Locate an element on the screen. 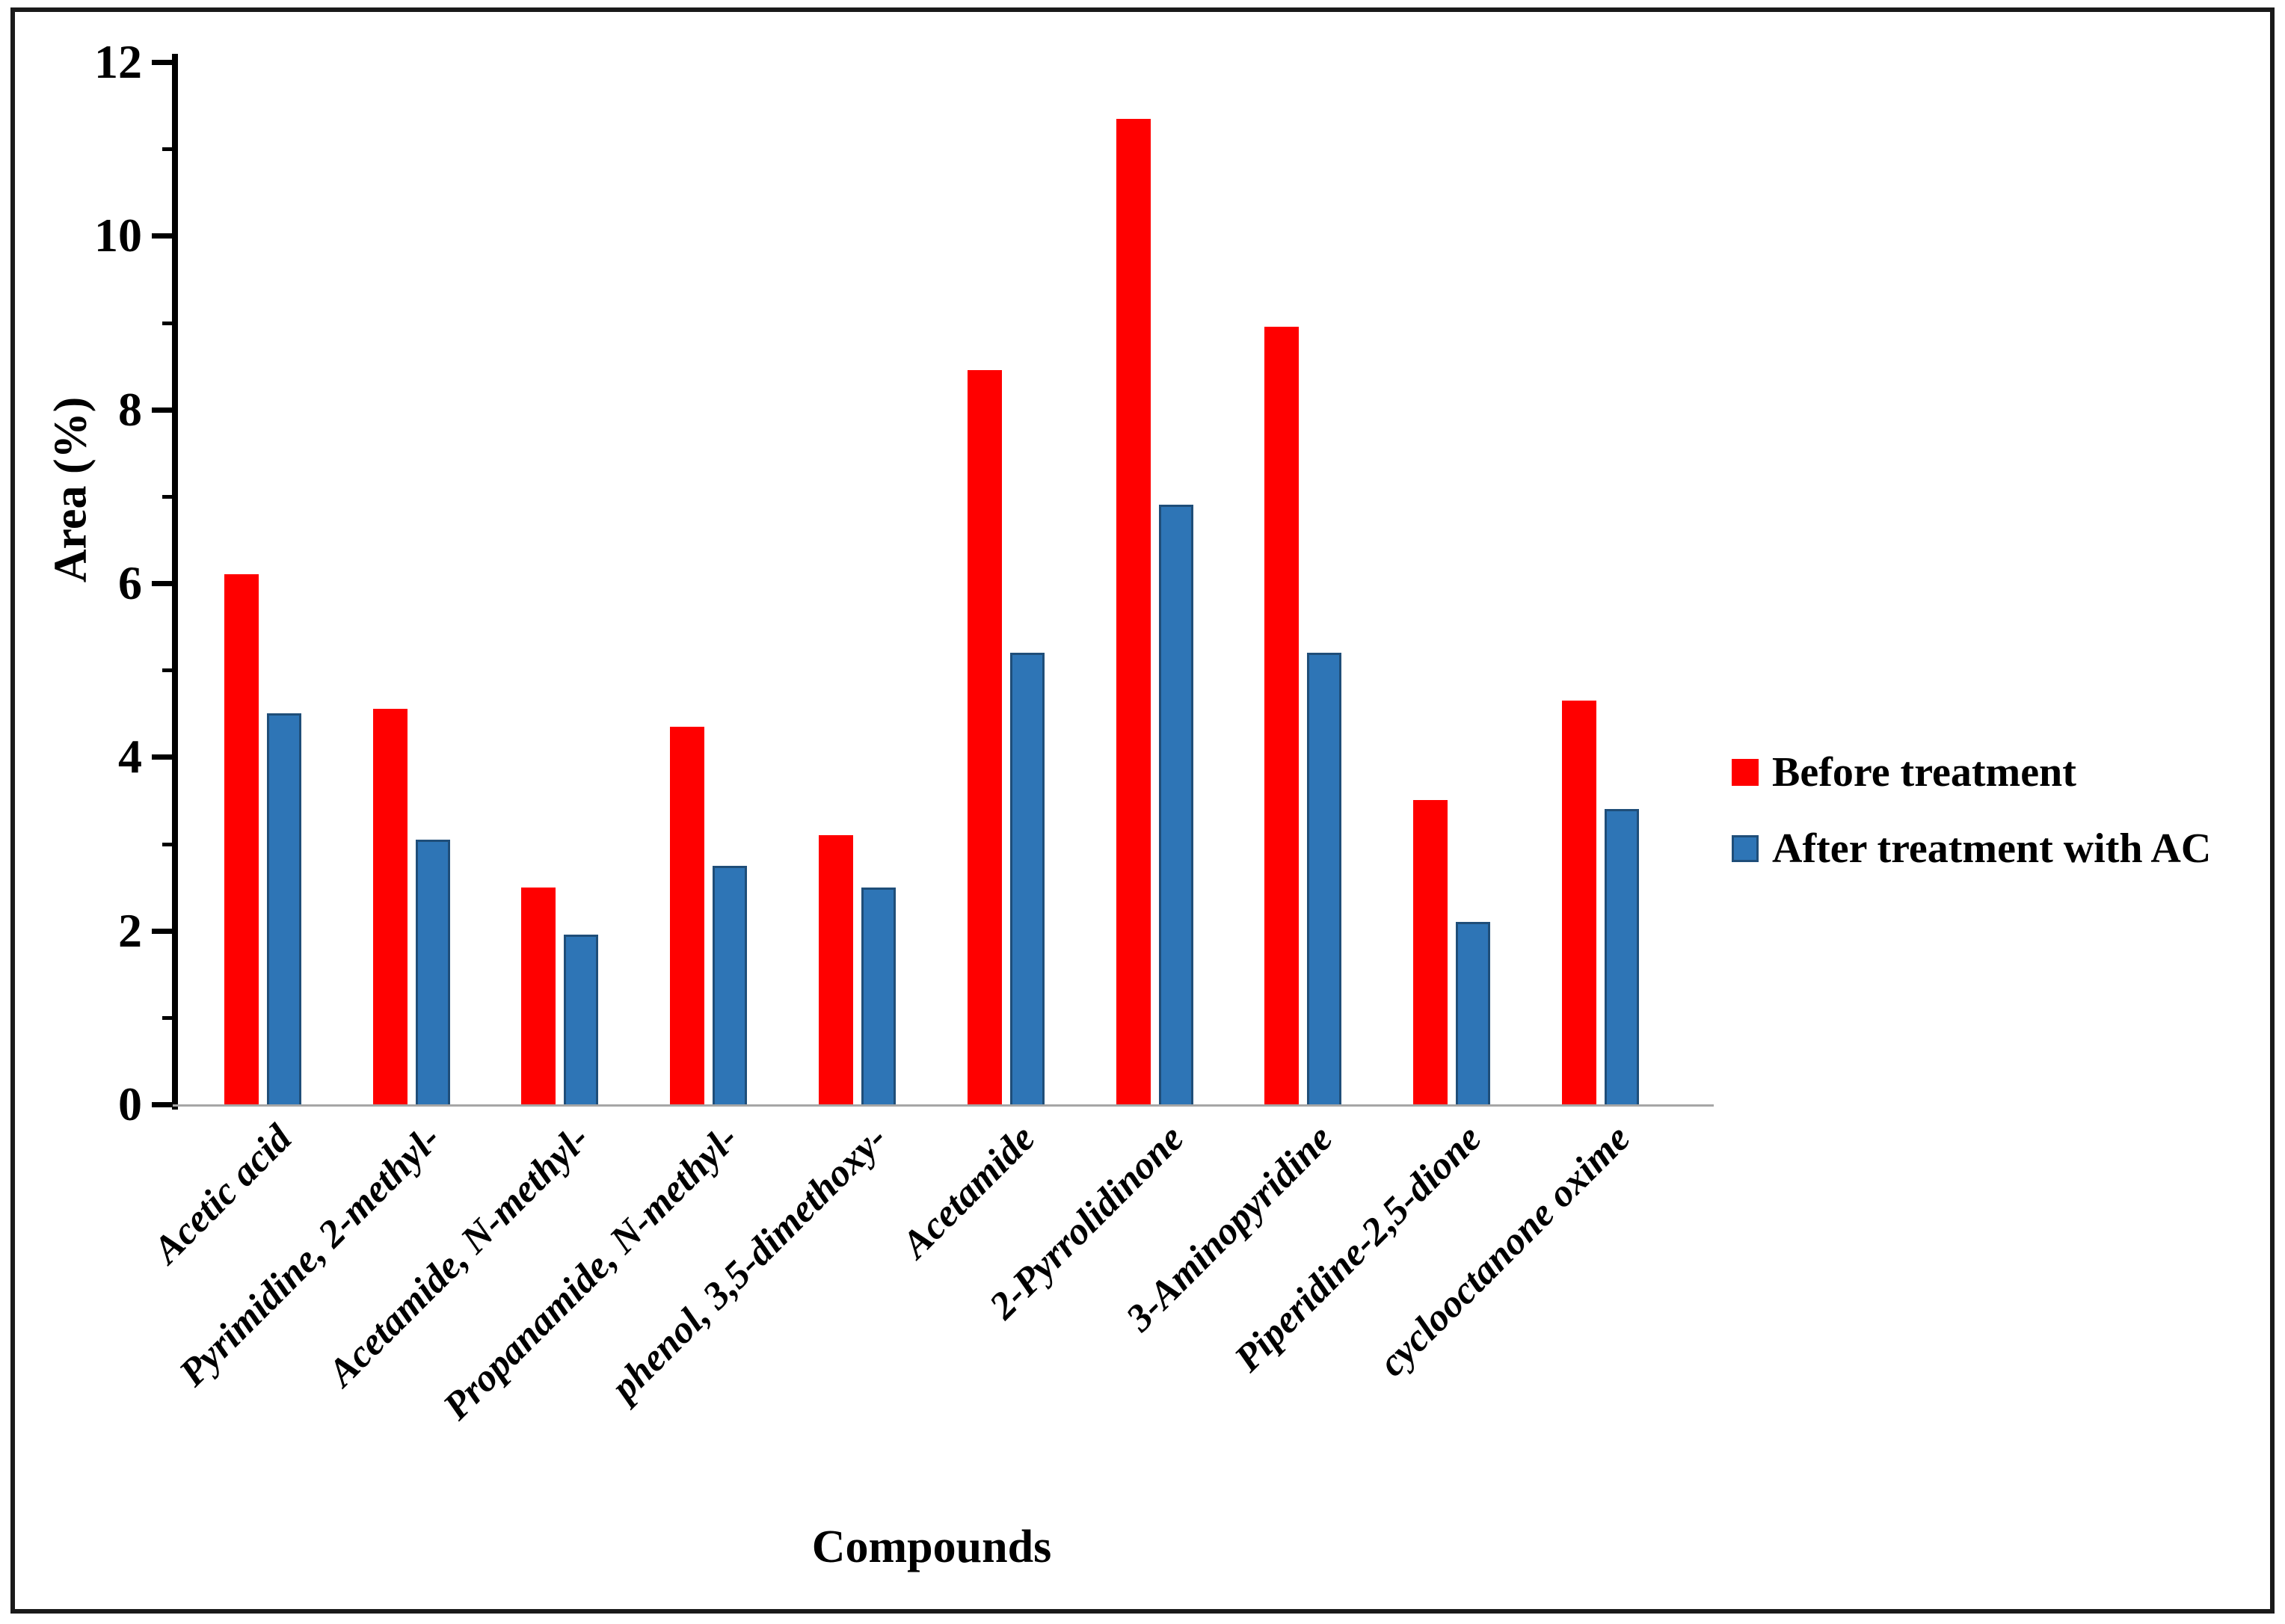  legend-label: After treatment with AC is located at coordinates (1992, 849).